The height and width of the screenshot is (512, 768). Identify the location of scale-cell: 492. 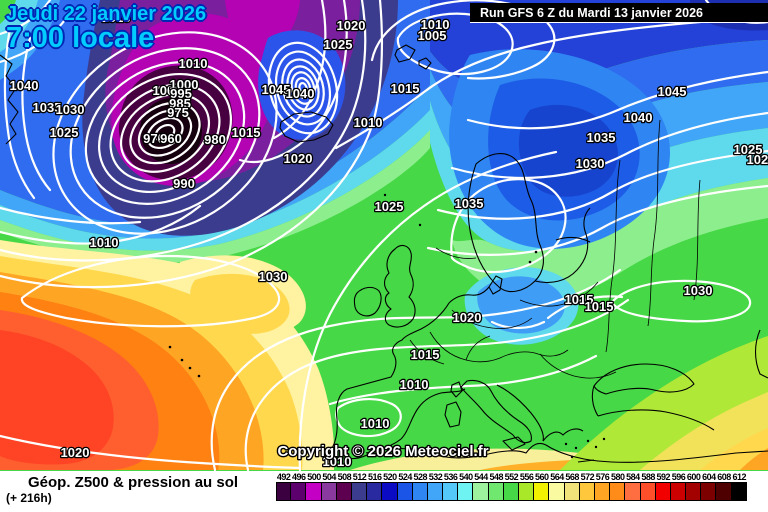
(284, 486).